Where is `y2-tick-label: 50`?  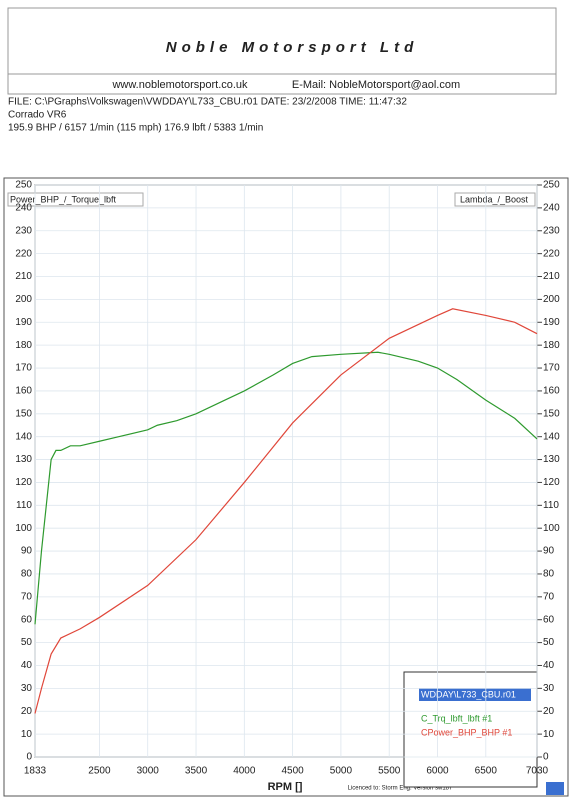 y2-tick-label: 50 is located at coordinates (549, 642).